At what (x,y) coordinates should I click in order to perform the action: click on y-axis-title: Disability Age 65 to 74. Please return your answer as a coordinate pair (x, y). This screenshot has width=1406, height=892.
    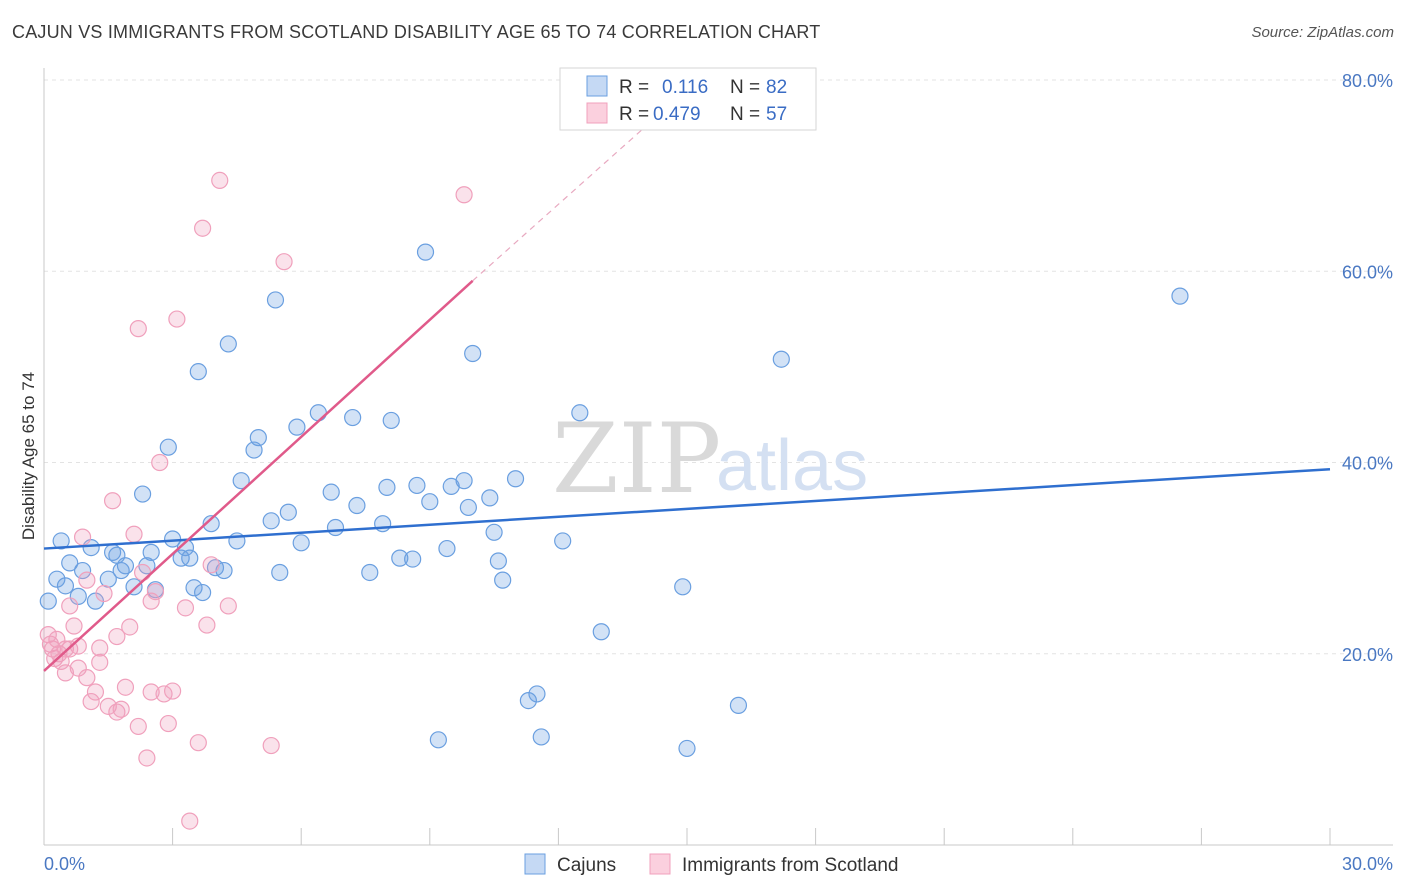
    Looking at the image, I should click on (28, 456).